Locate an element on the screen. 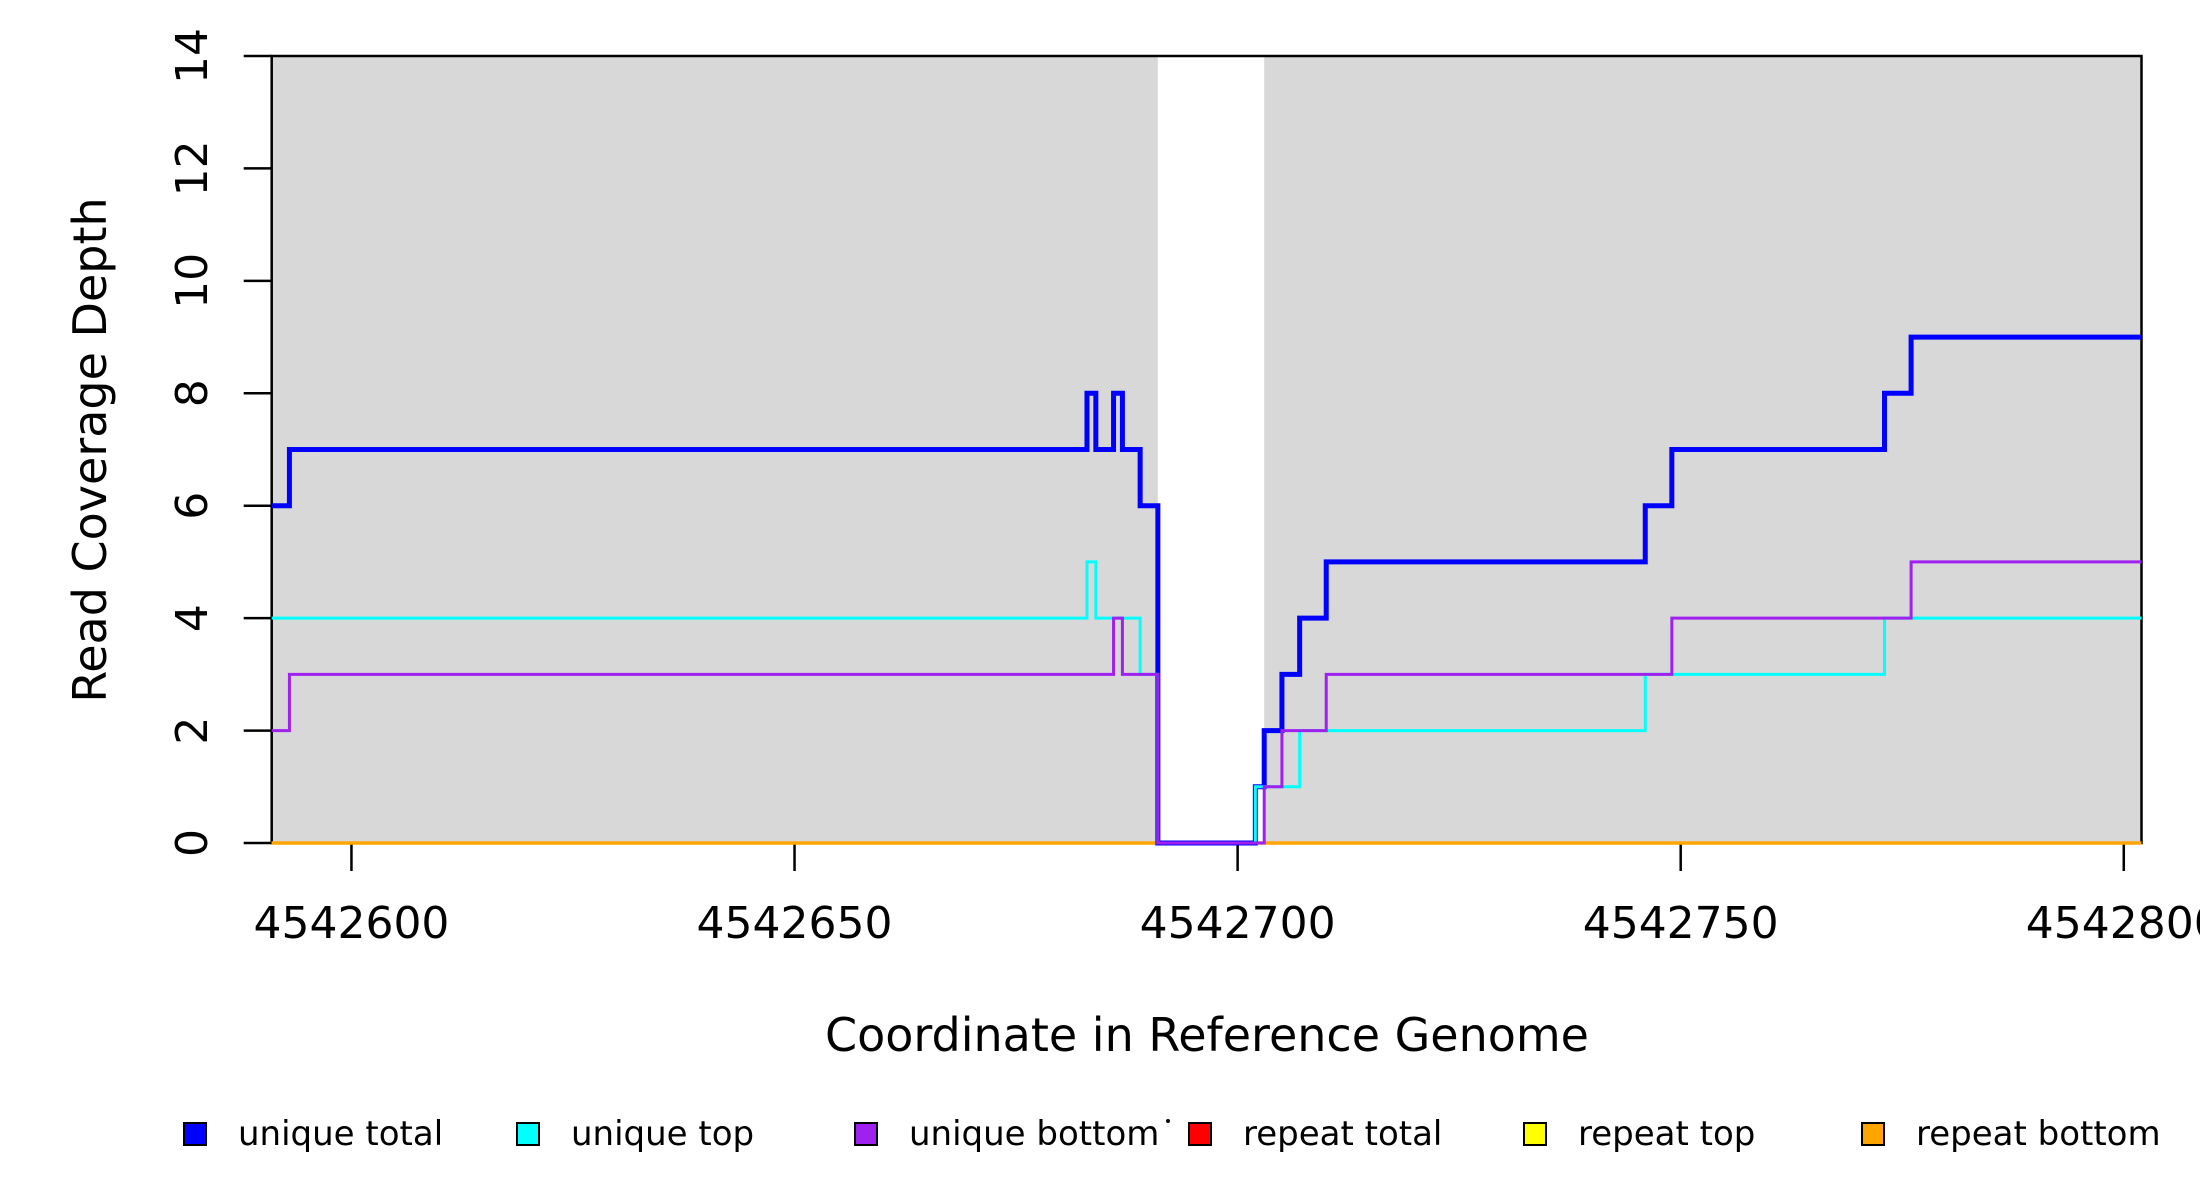  legend-item-repeat-total: repeat total is located at coordinates (1315, 1134).